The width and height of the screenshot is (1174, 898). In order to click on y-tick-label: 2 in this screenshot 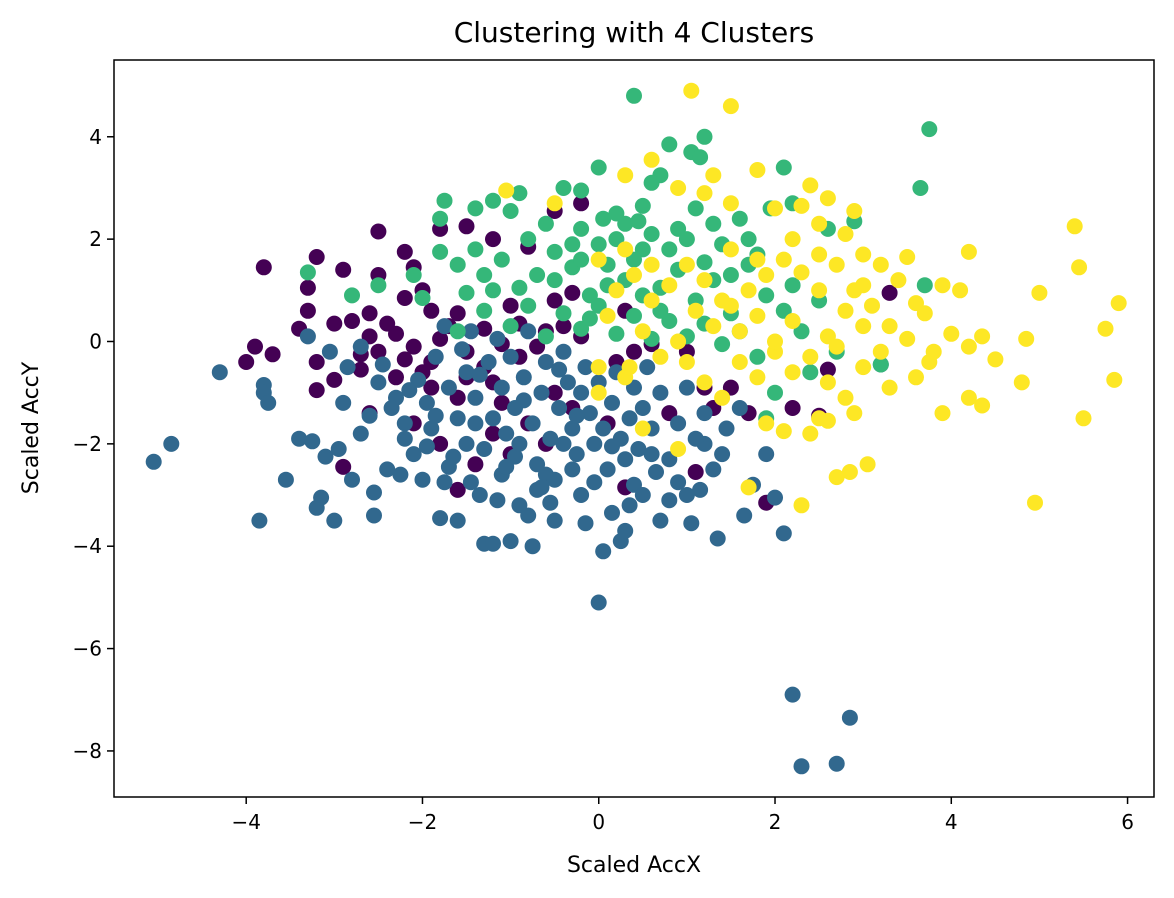, I will do `click(95, 239)`.